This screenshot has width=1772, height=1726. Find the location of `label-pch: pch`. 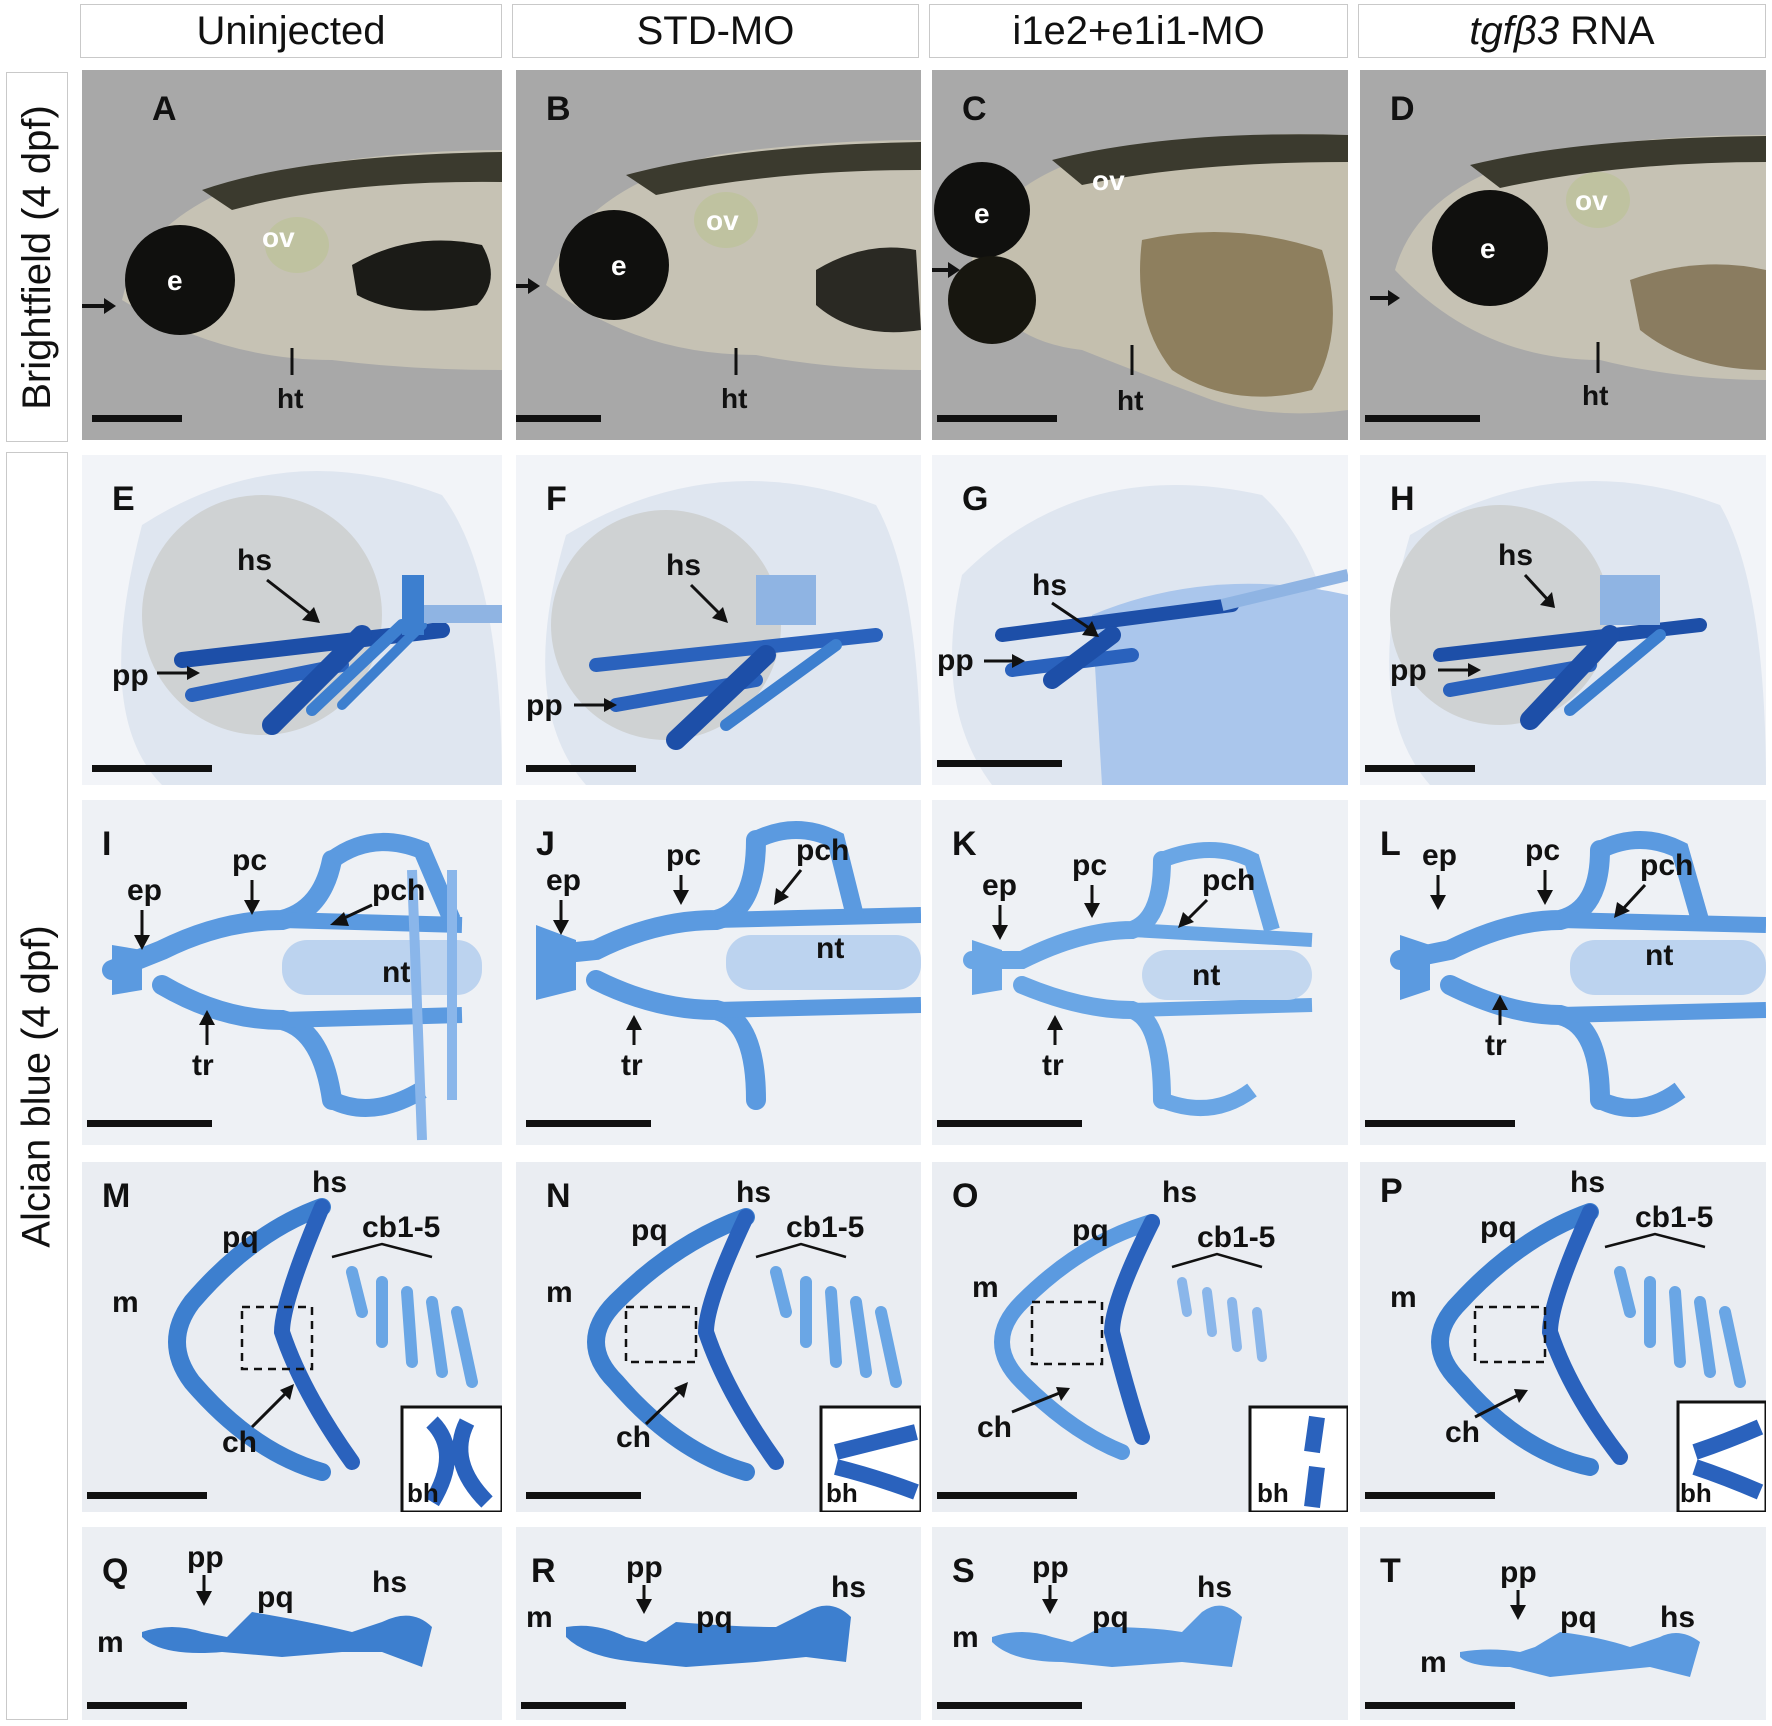

label-pch: pch is located at coordinates (1228, 880).